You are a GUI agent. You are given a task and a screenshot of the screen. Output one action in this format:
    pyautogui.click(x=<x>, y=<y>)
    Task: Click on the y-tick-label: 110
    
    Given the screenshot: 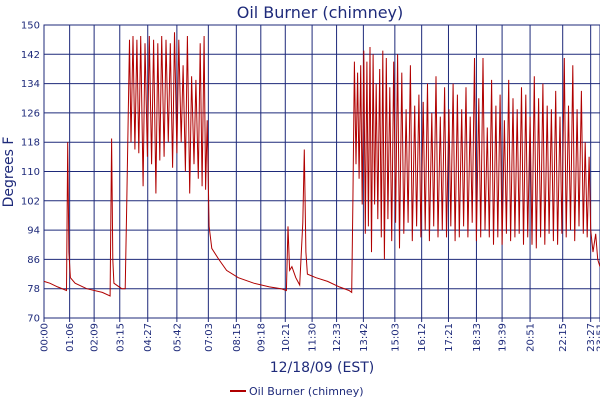 What is the action you would take?
    pyautogui.click(x=30, y=172)
    